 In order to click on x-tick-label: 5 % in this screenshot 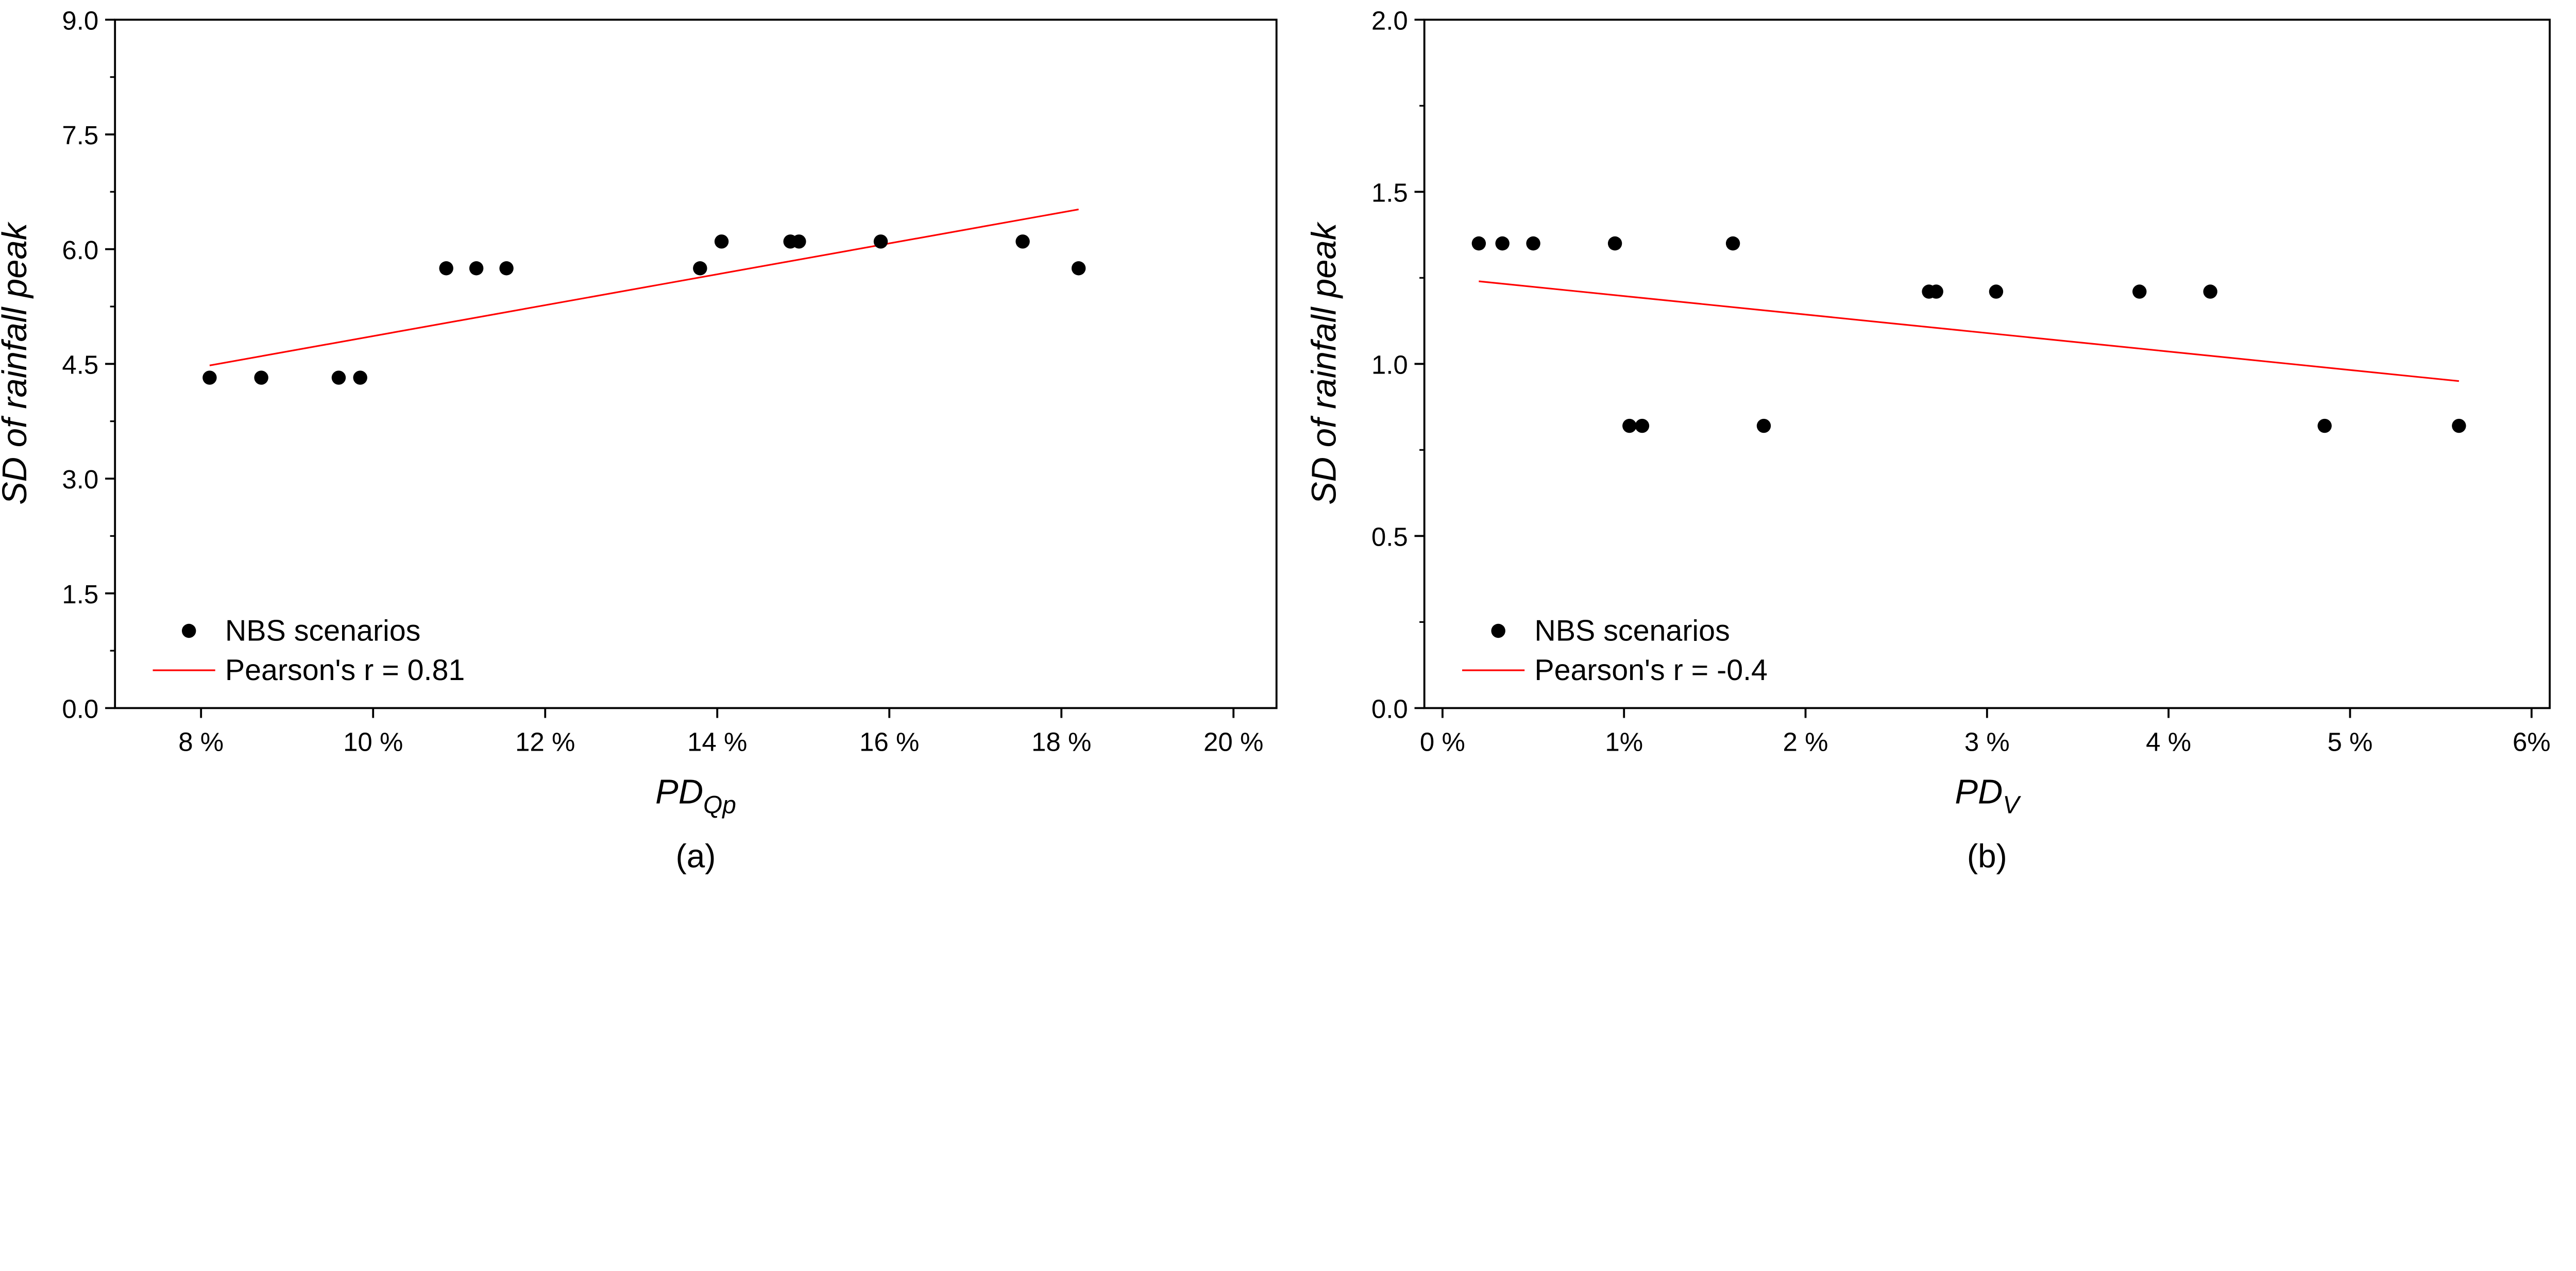, I will do `click(2349, 741)`.